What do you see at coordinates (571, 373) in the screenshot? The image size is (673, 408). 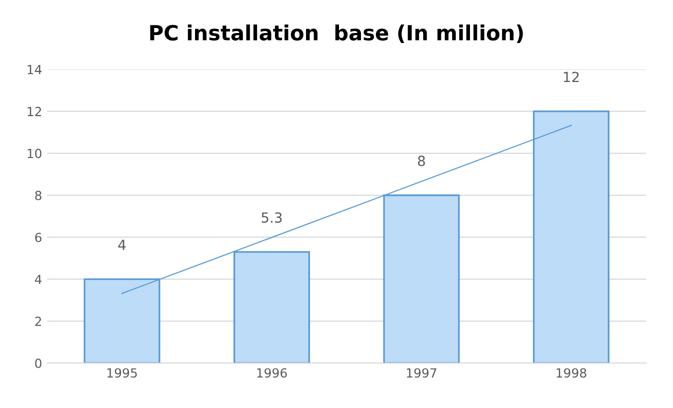 I see `x-tick-label: 1998` at bounding box center [571, 373].